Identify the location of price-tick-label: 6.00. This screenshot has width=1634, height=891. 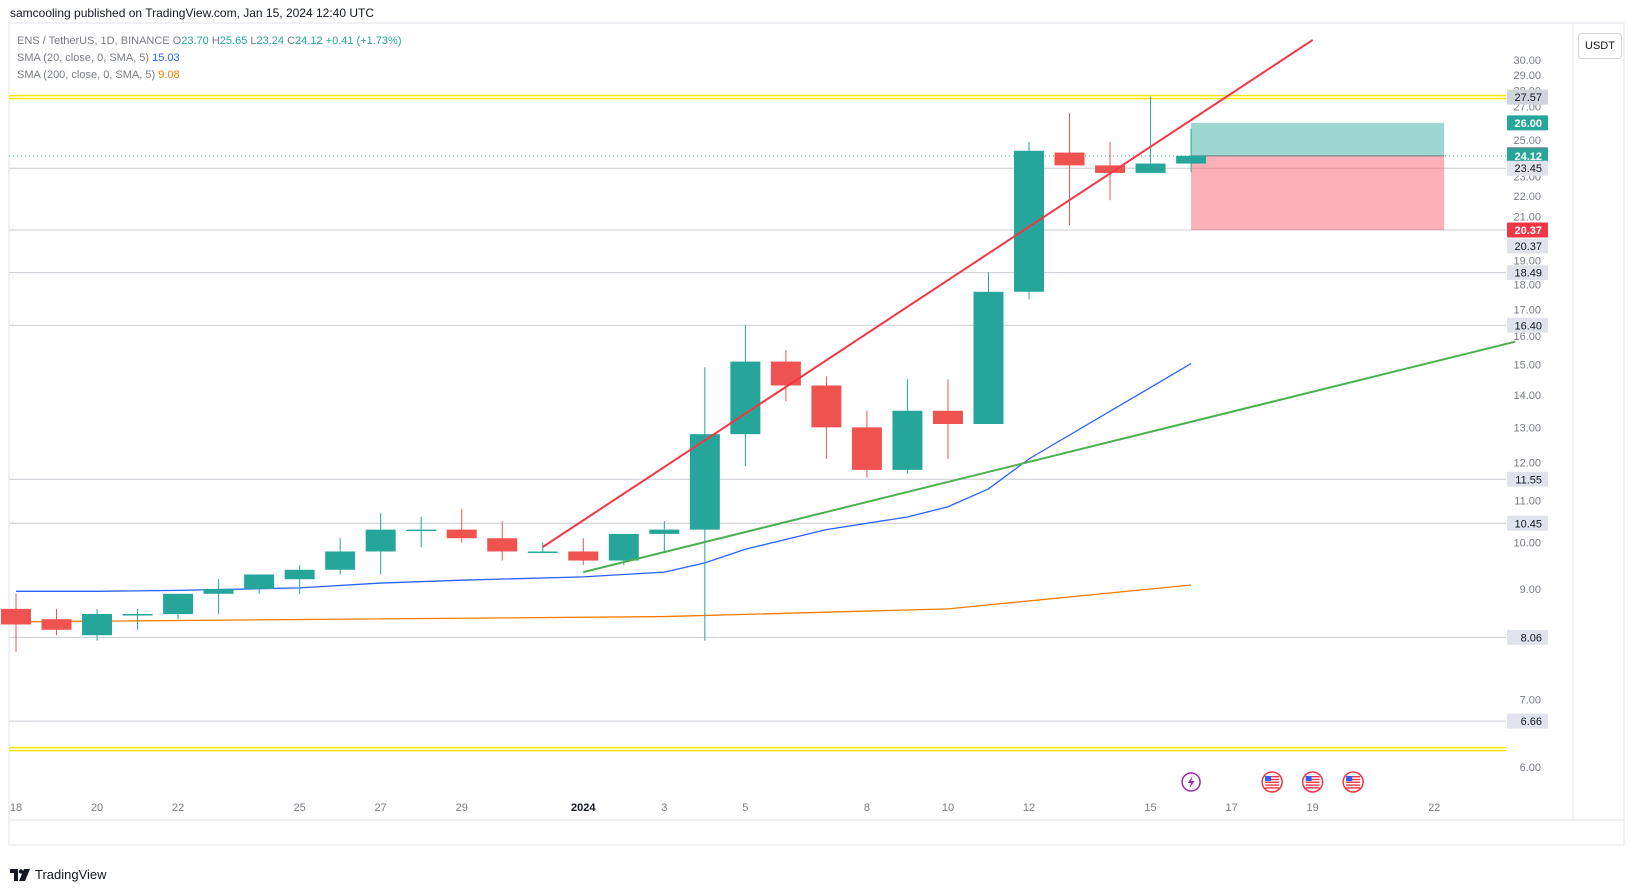
(1530, 768).